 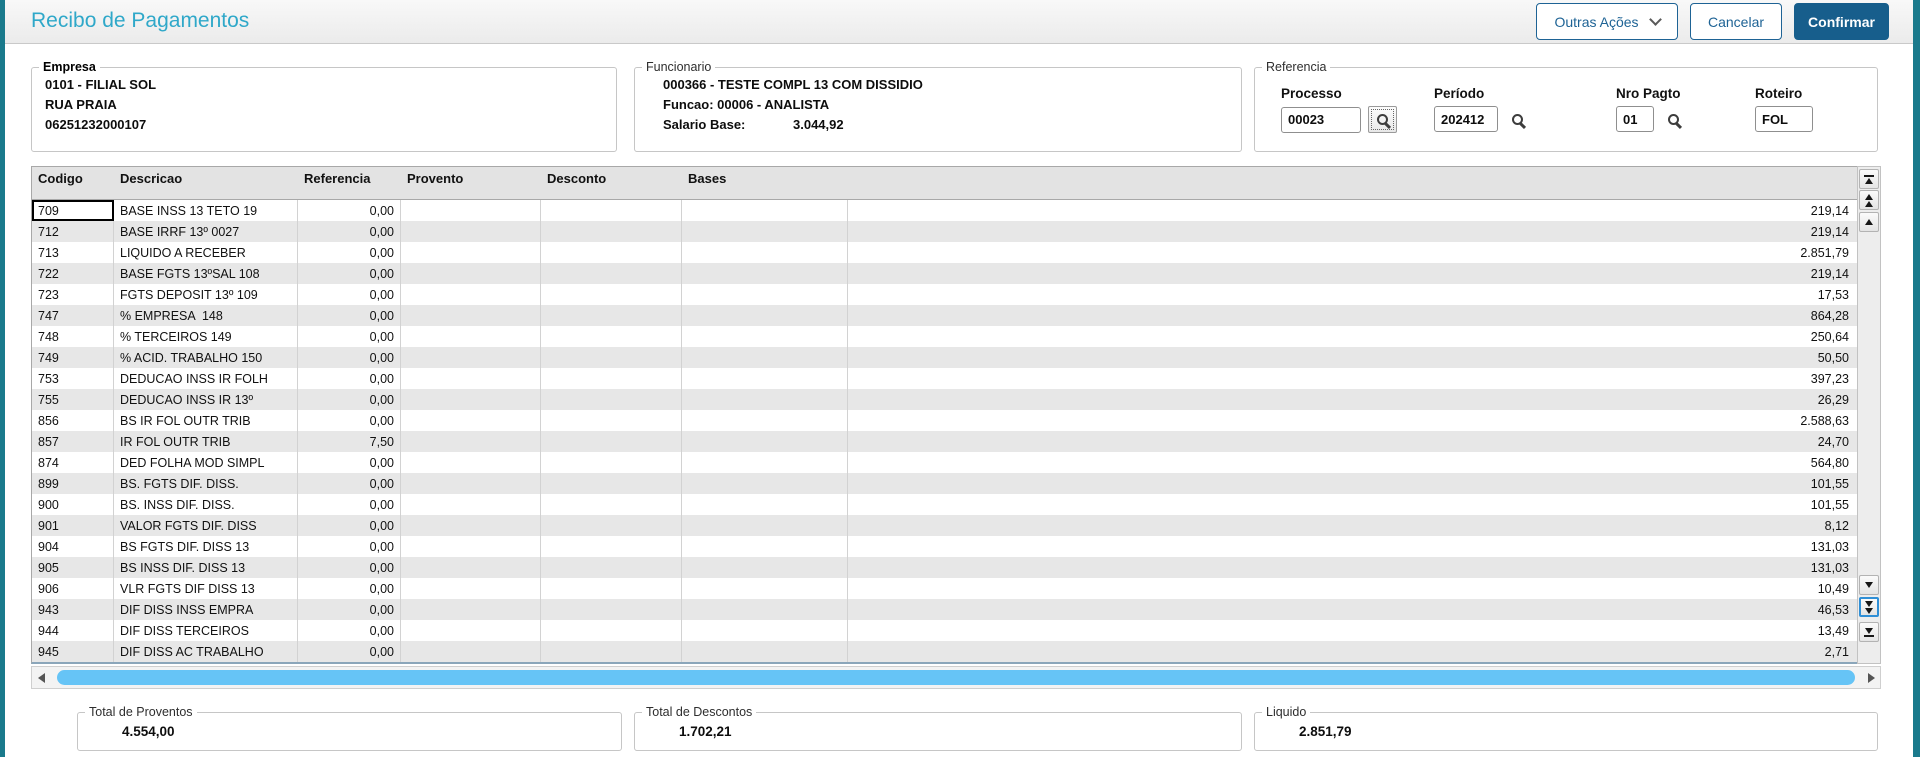 What do you see at coordinates (944, 399) in the screenshot?
I see `grid-row: 755 DEDUCAO INSS IR 13º 0,00 26,29` at bounding box center [944, 399].